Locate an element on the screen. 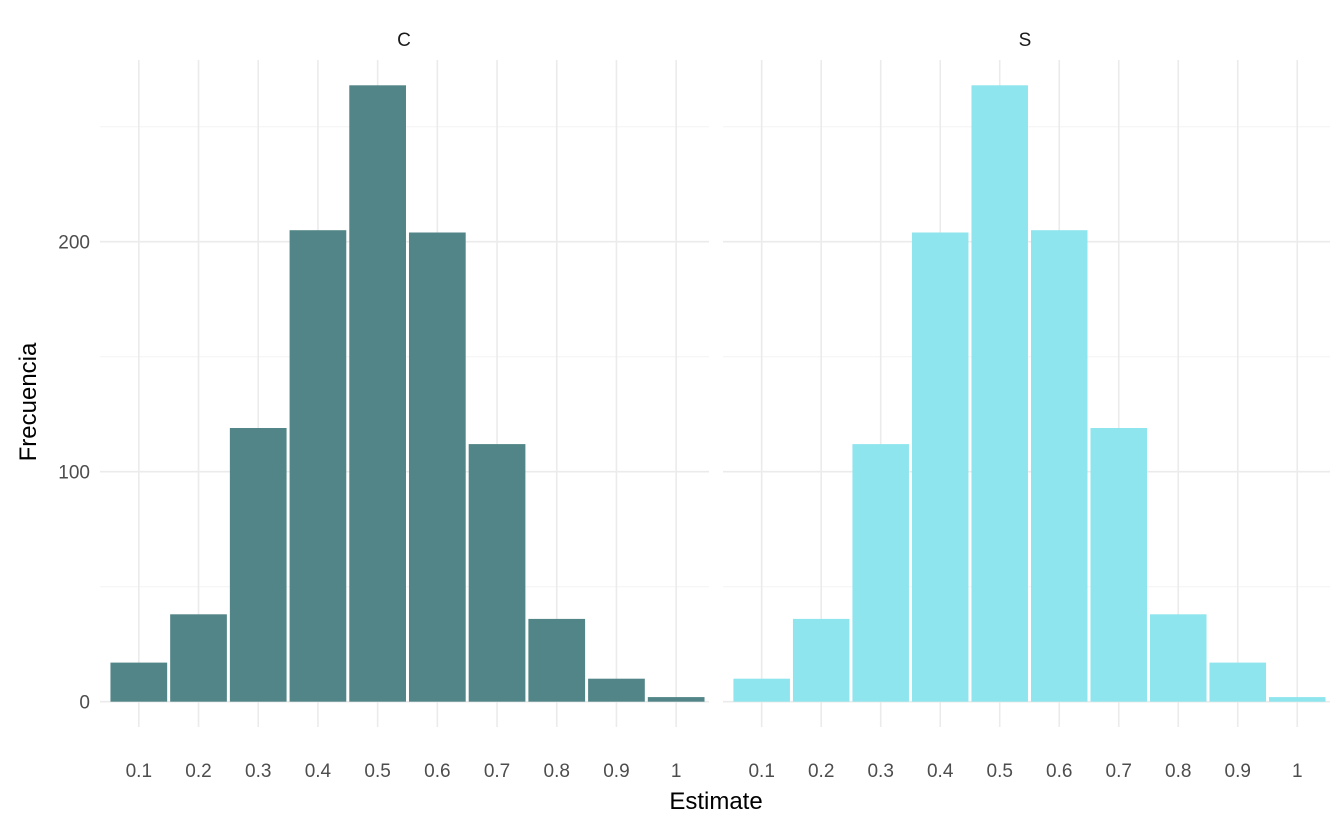  y-tick-label: 100 is located at coordinates (74, 473).